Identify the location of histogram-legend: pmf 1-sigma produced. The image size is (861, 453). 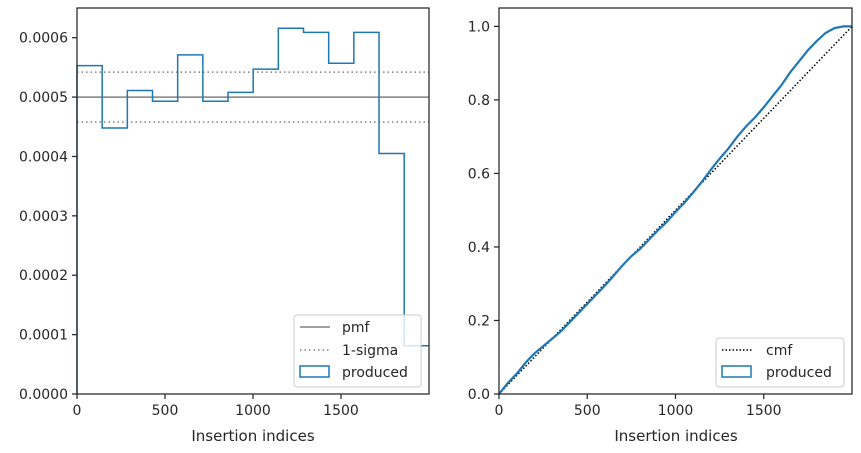
(357, 351).